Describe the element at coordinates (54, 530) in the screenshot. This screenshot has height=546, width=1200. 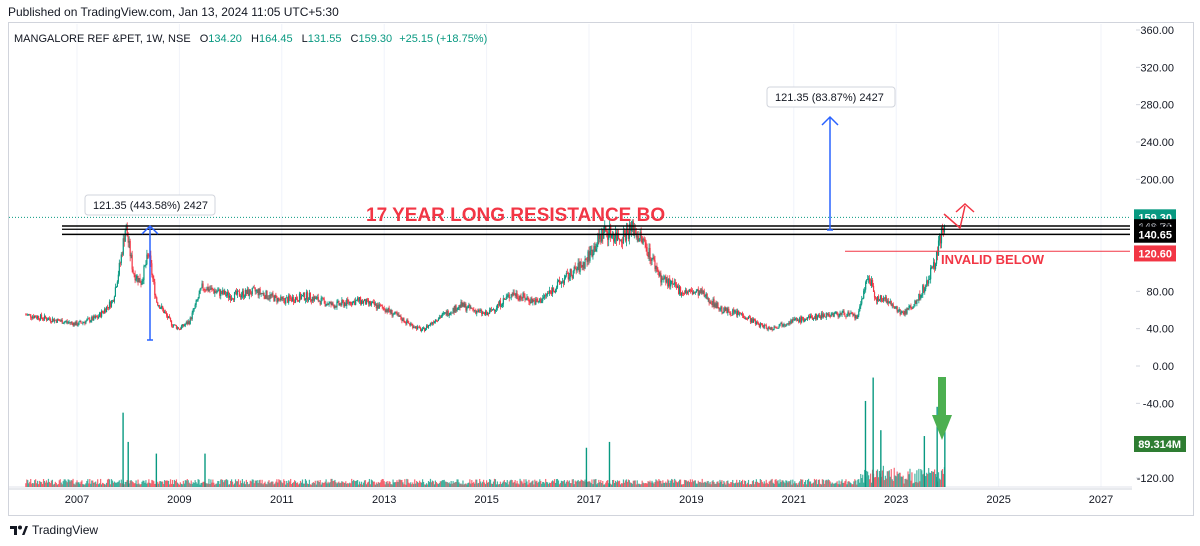
I see `footer-brand: TradingView` at that location.